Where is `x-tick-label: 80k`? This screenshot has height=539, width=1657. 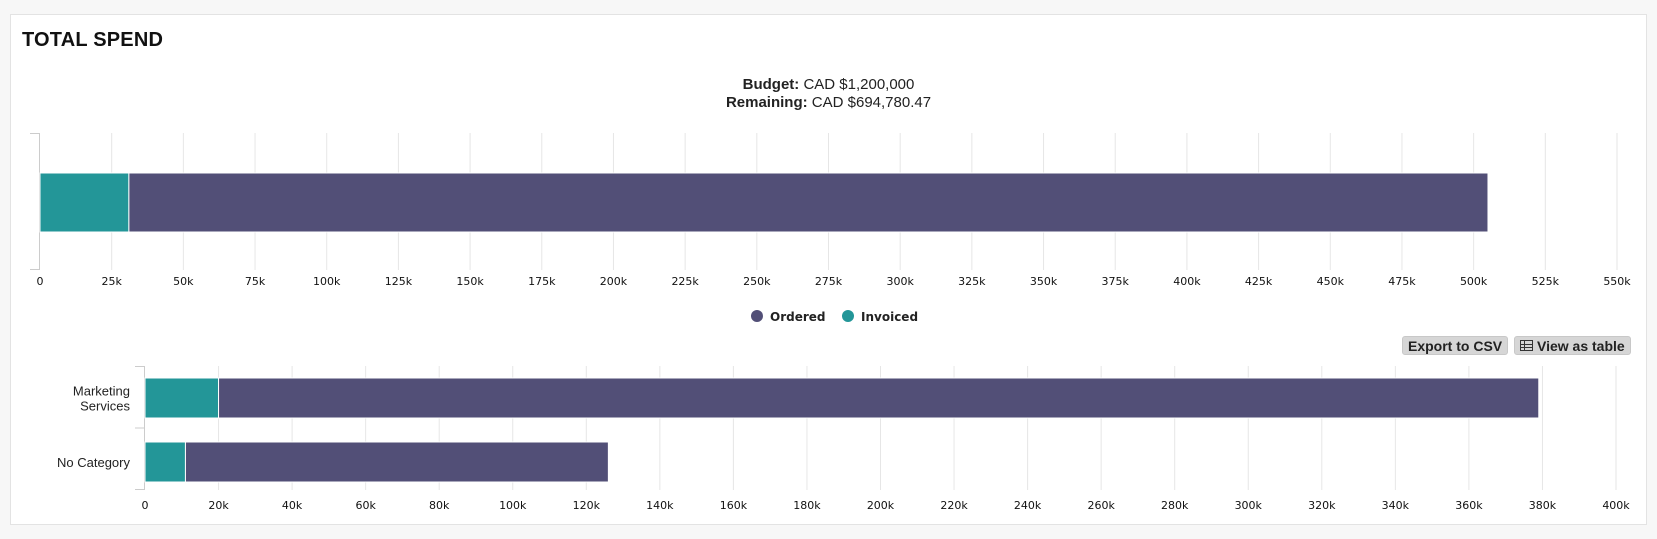 x-tick-label: 80k is located at coordinates (439, 505).